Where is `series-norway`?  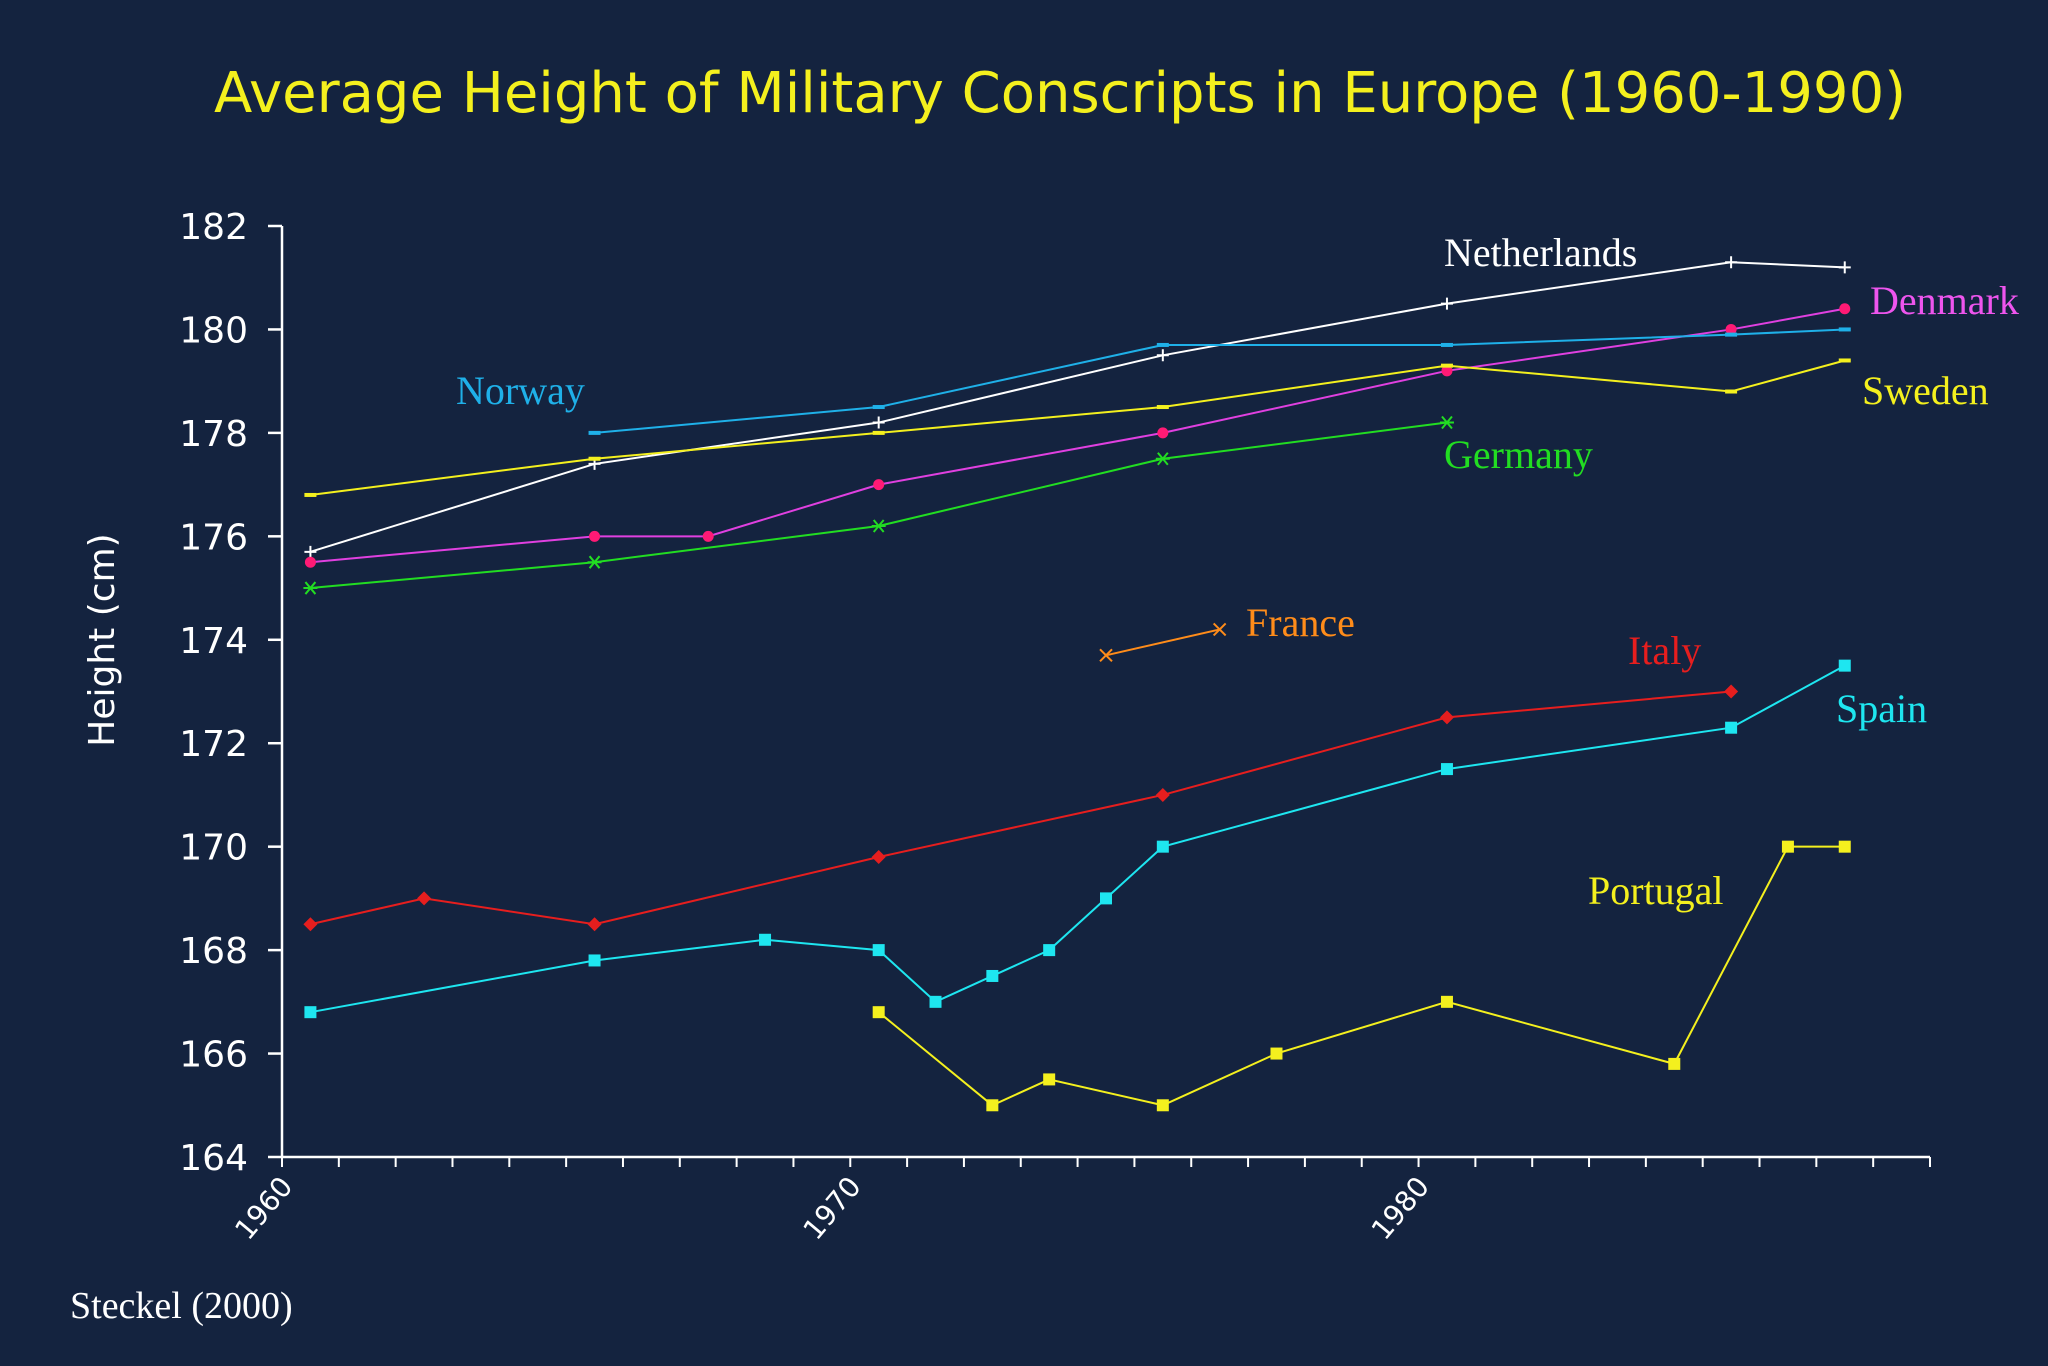 series-norway is located at coordinates (1219, 381).